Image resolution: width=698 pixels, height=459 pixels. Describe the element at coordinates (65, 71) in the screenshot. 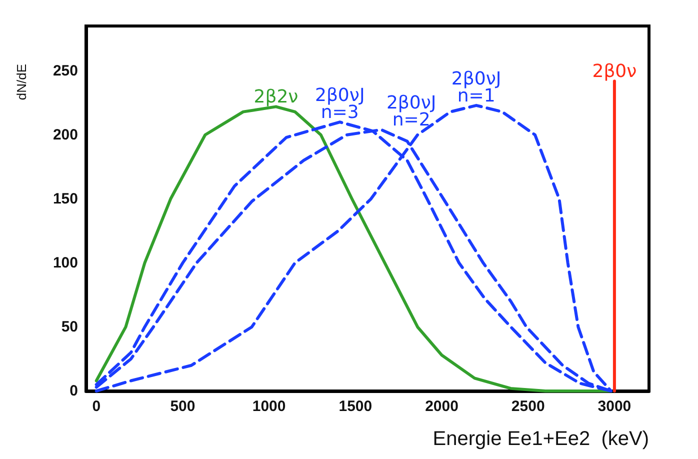

I see `y-tick-label: 250` at that location.